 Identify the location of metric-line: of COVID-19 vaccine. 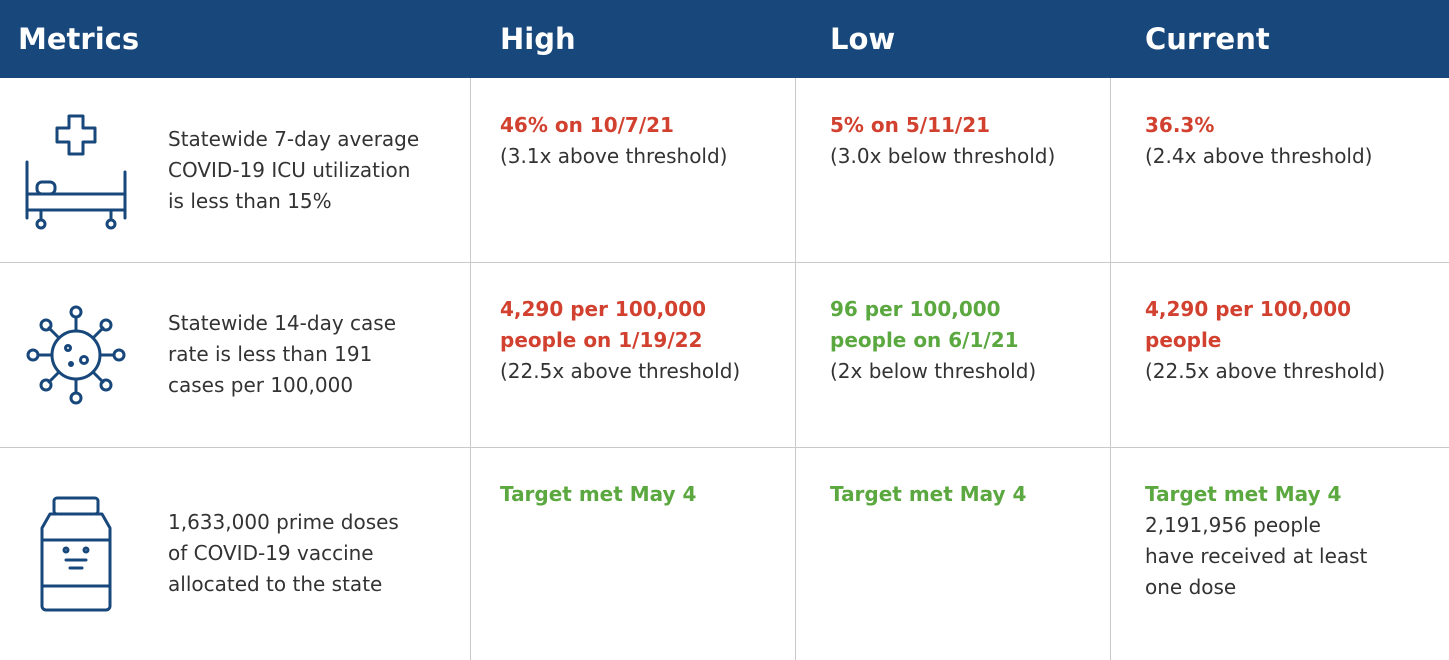
(271, 553).